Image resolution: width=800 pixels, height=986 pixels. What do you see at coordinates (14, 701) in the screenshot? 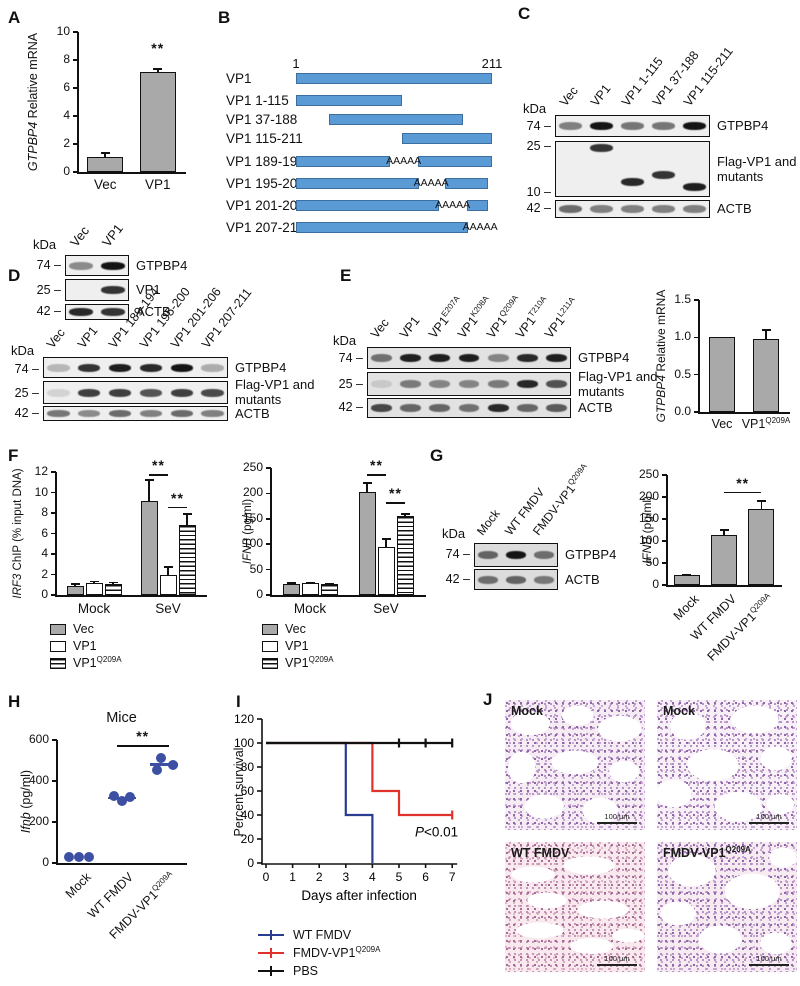
I see `panel-letter-H: H` at bounding box center [14, 701].